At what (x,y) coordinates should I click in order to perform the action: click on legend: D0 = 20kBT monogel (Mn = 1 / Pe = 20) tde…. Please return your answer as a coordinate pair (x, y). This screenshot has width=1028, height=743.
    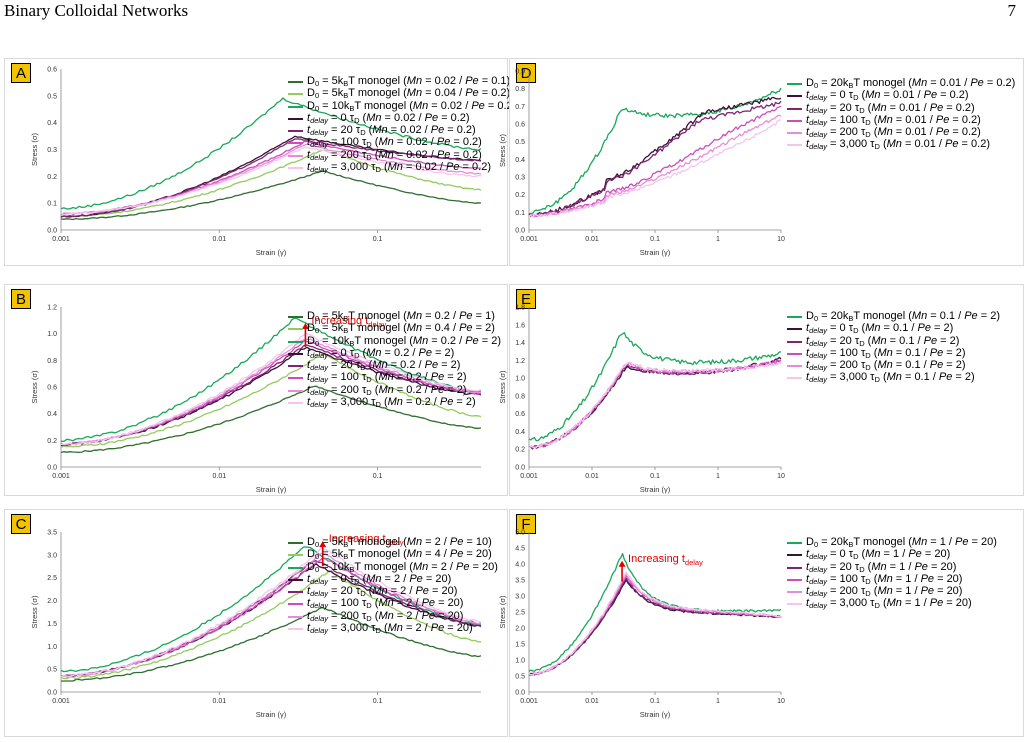
    Looking at the image, I should click on (892, 573).